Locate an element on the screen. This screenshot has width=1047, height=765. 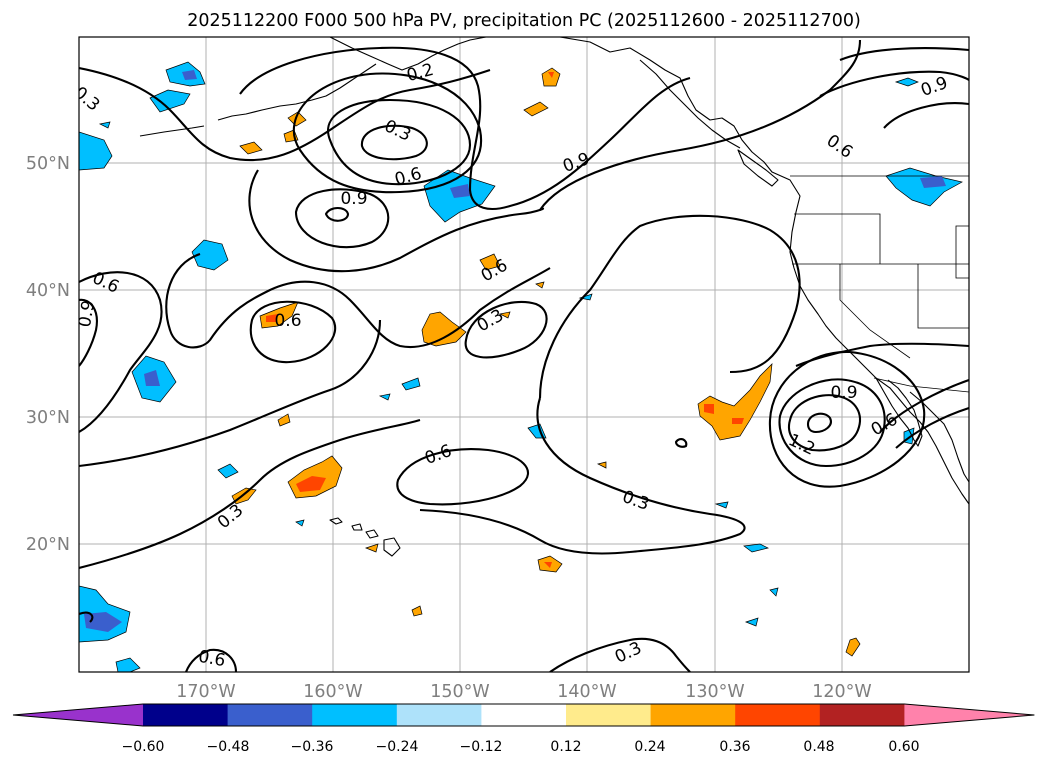
hawaii-islands is located at coordinates (365, 537).